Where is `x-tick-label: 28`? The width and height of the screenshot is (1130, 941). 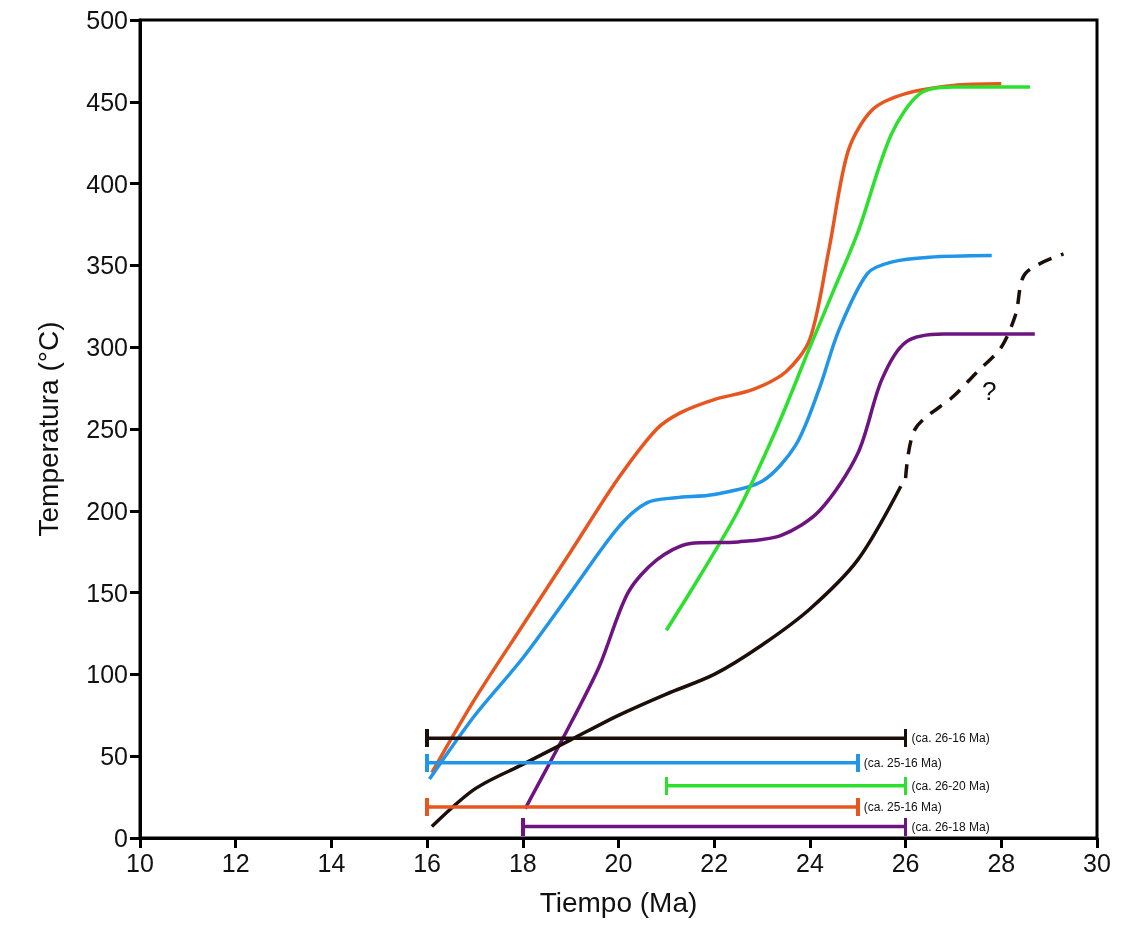
x-tick-label: 28 is located at coordinates (1001, 862).